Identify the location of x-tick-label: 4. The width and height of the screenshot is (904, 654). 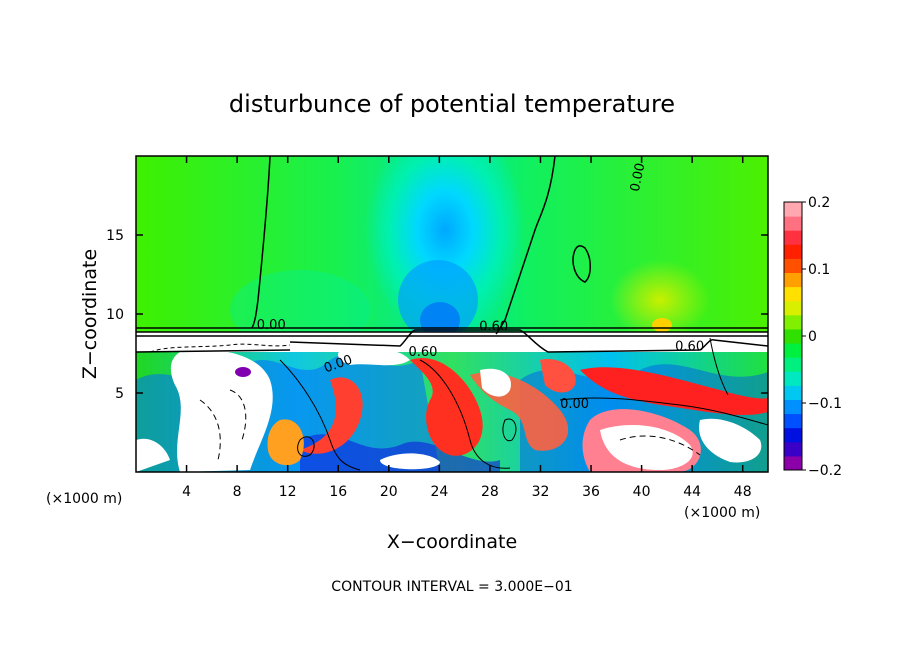
(186, 492).